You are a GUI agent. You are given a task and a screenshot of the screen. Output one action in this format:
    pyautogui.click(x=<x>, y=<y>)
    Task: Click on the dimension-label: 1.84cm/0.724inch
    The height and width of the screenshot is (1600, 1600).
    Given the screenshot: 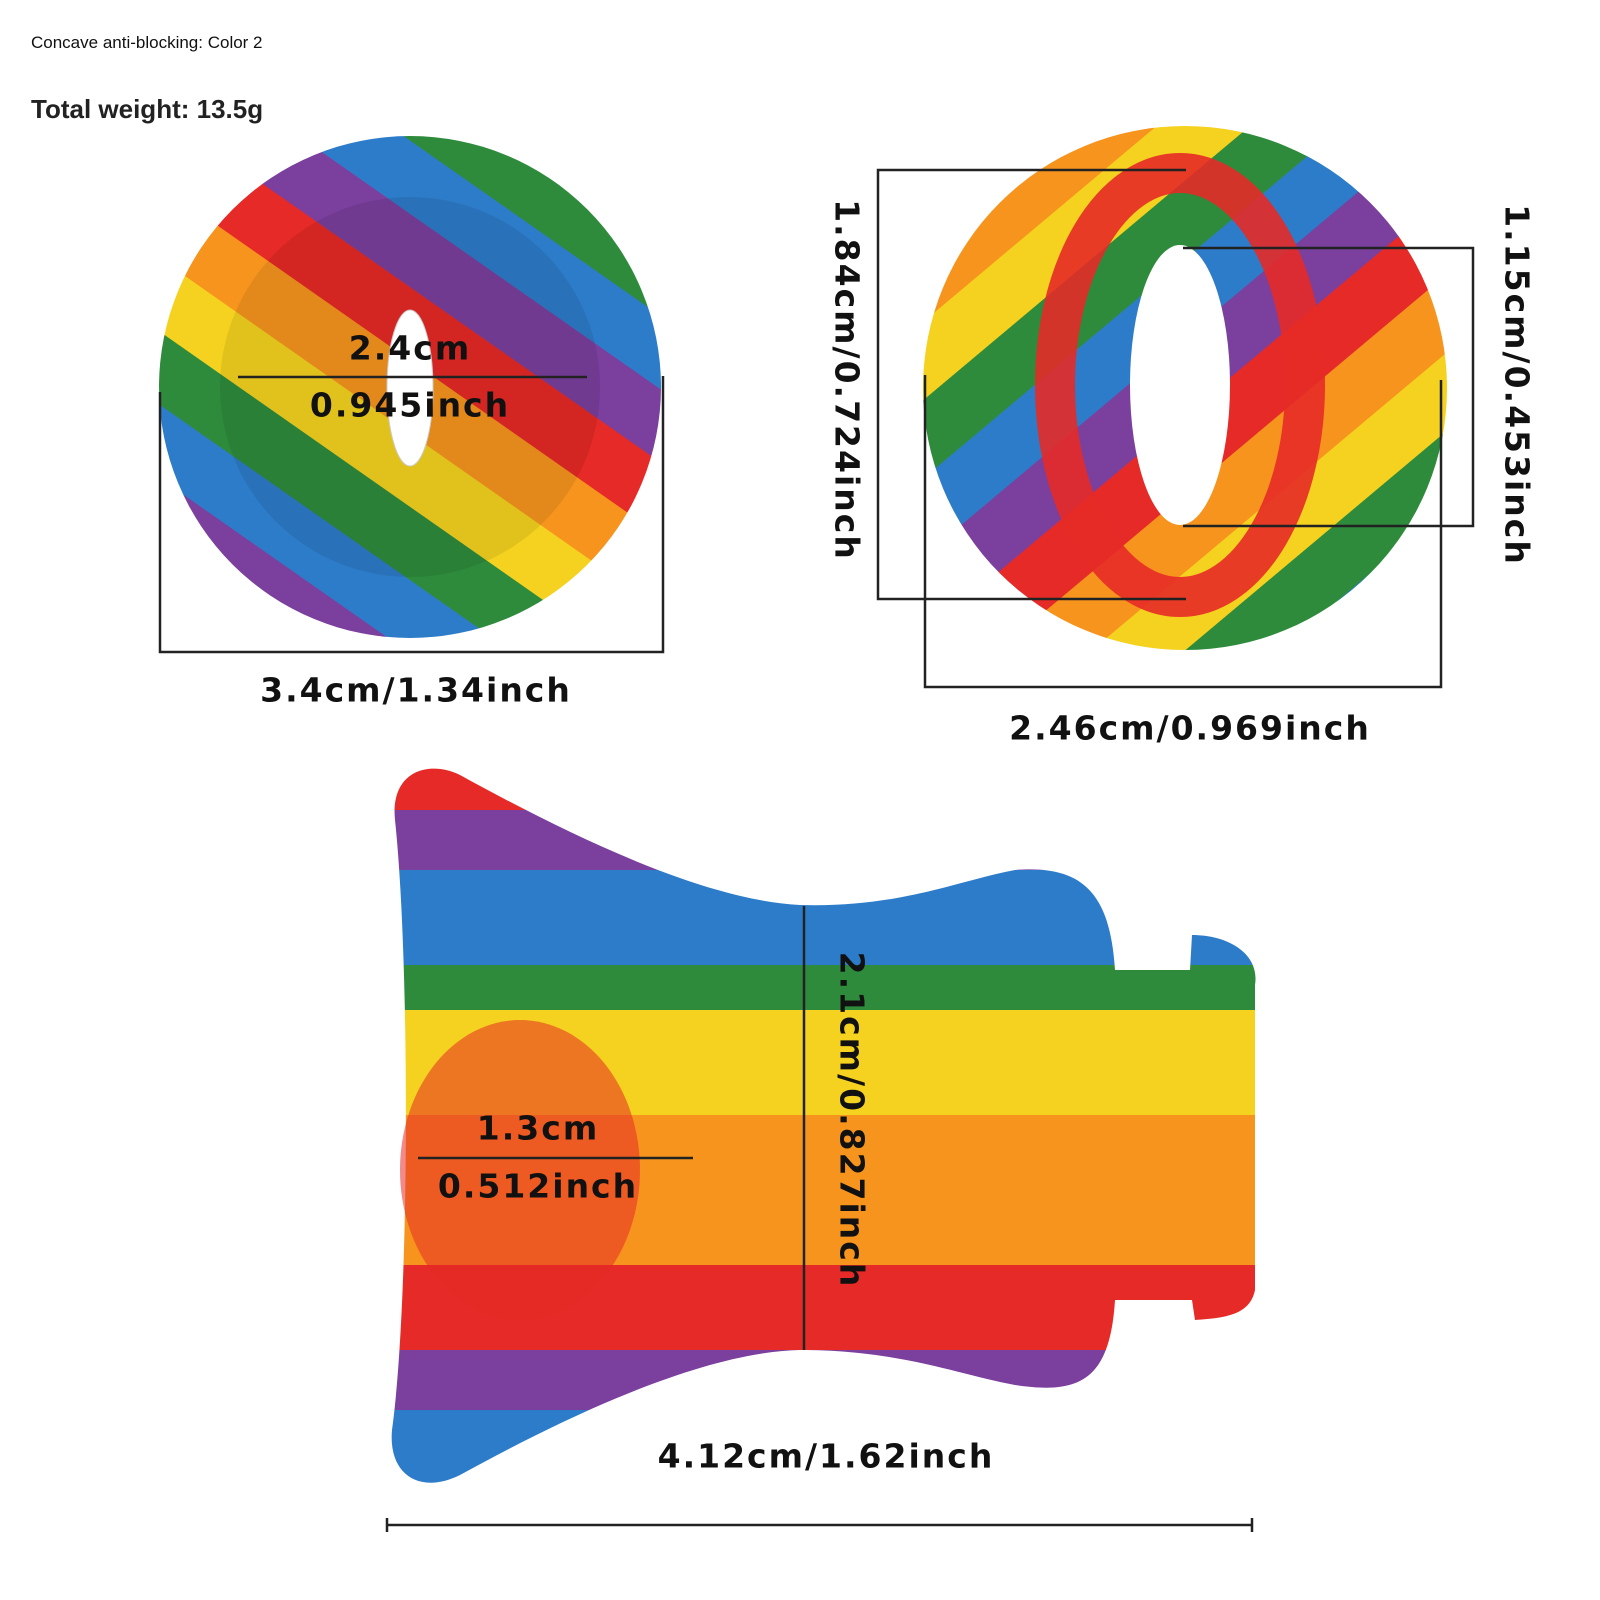 What is the action you would take?
    pyautogui.click(x=847, y=380)
    